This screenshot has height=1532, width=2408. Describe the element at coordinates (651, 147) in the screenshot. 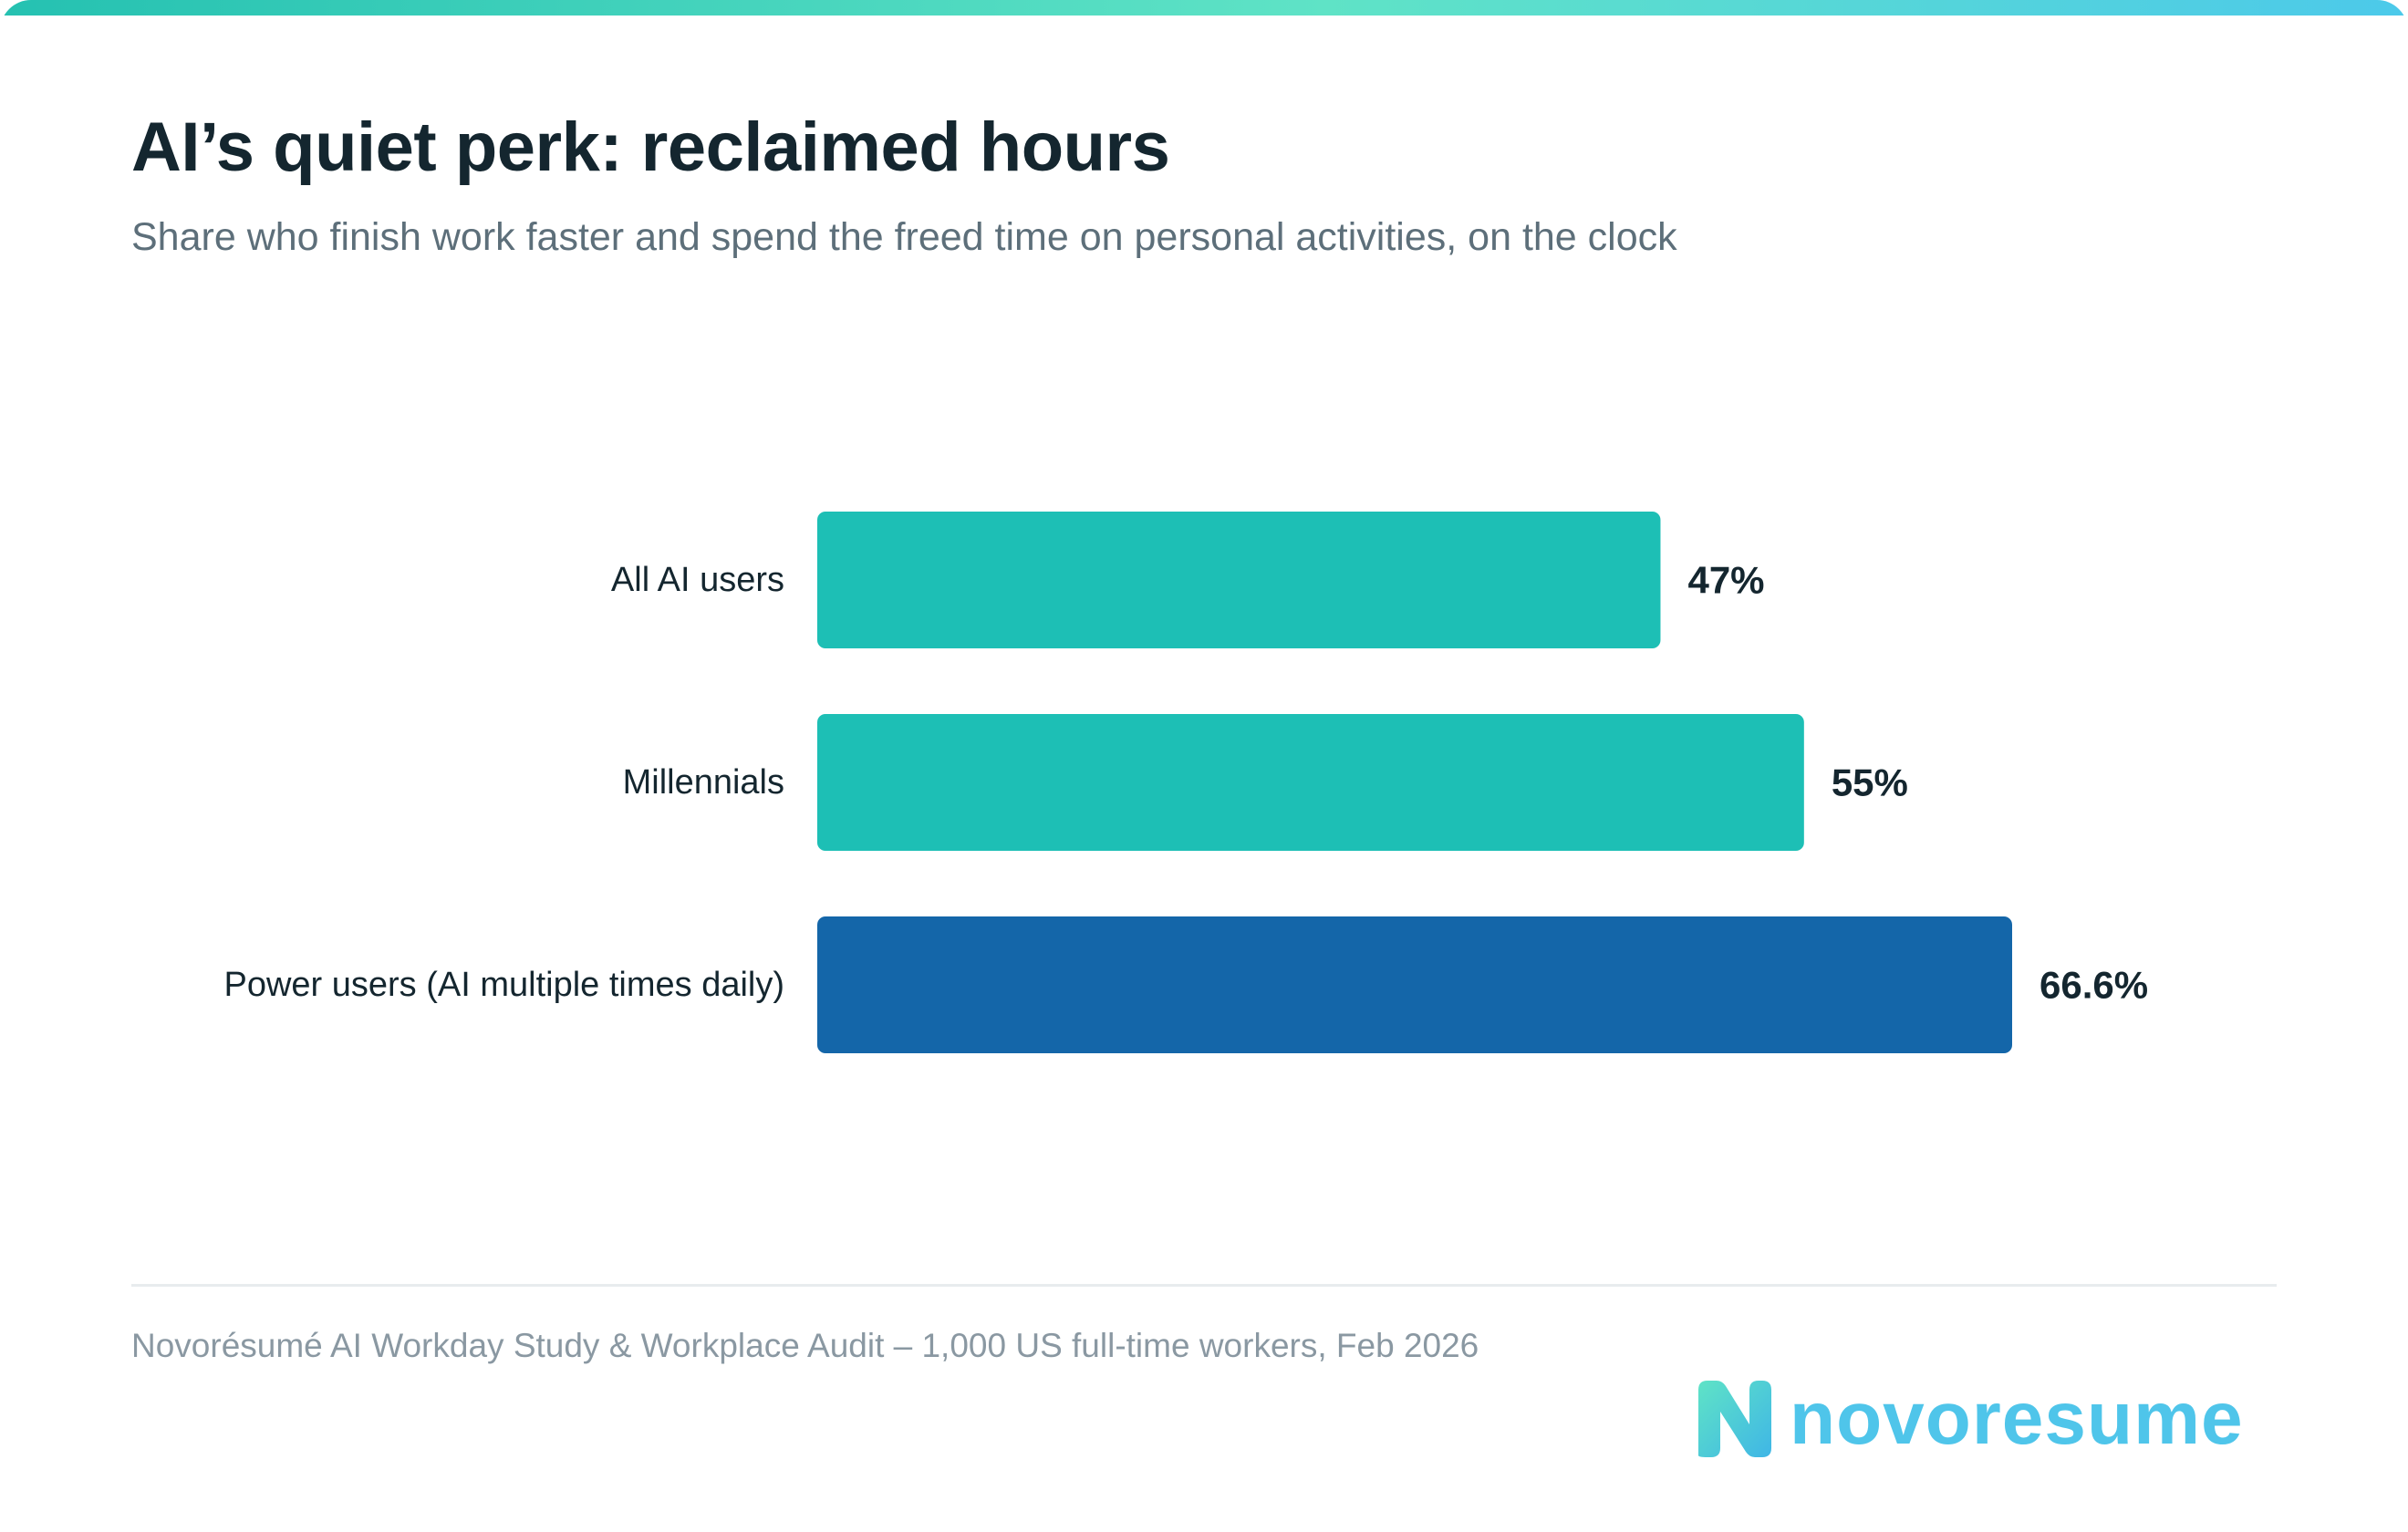

I see `chart-title: AI’s quiet perk: reclaimed hours` at that location.